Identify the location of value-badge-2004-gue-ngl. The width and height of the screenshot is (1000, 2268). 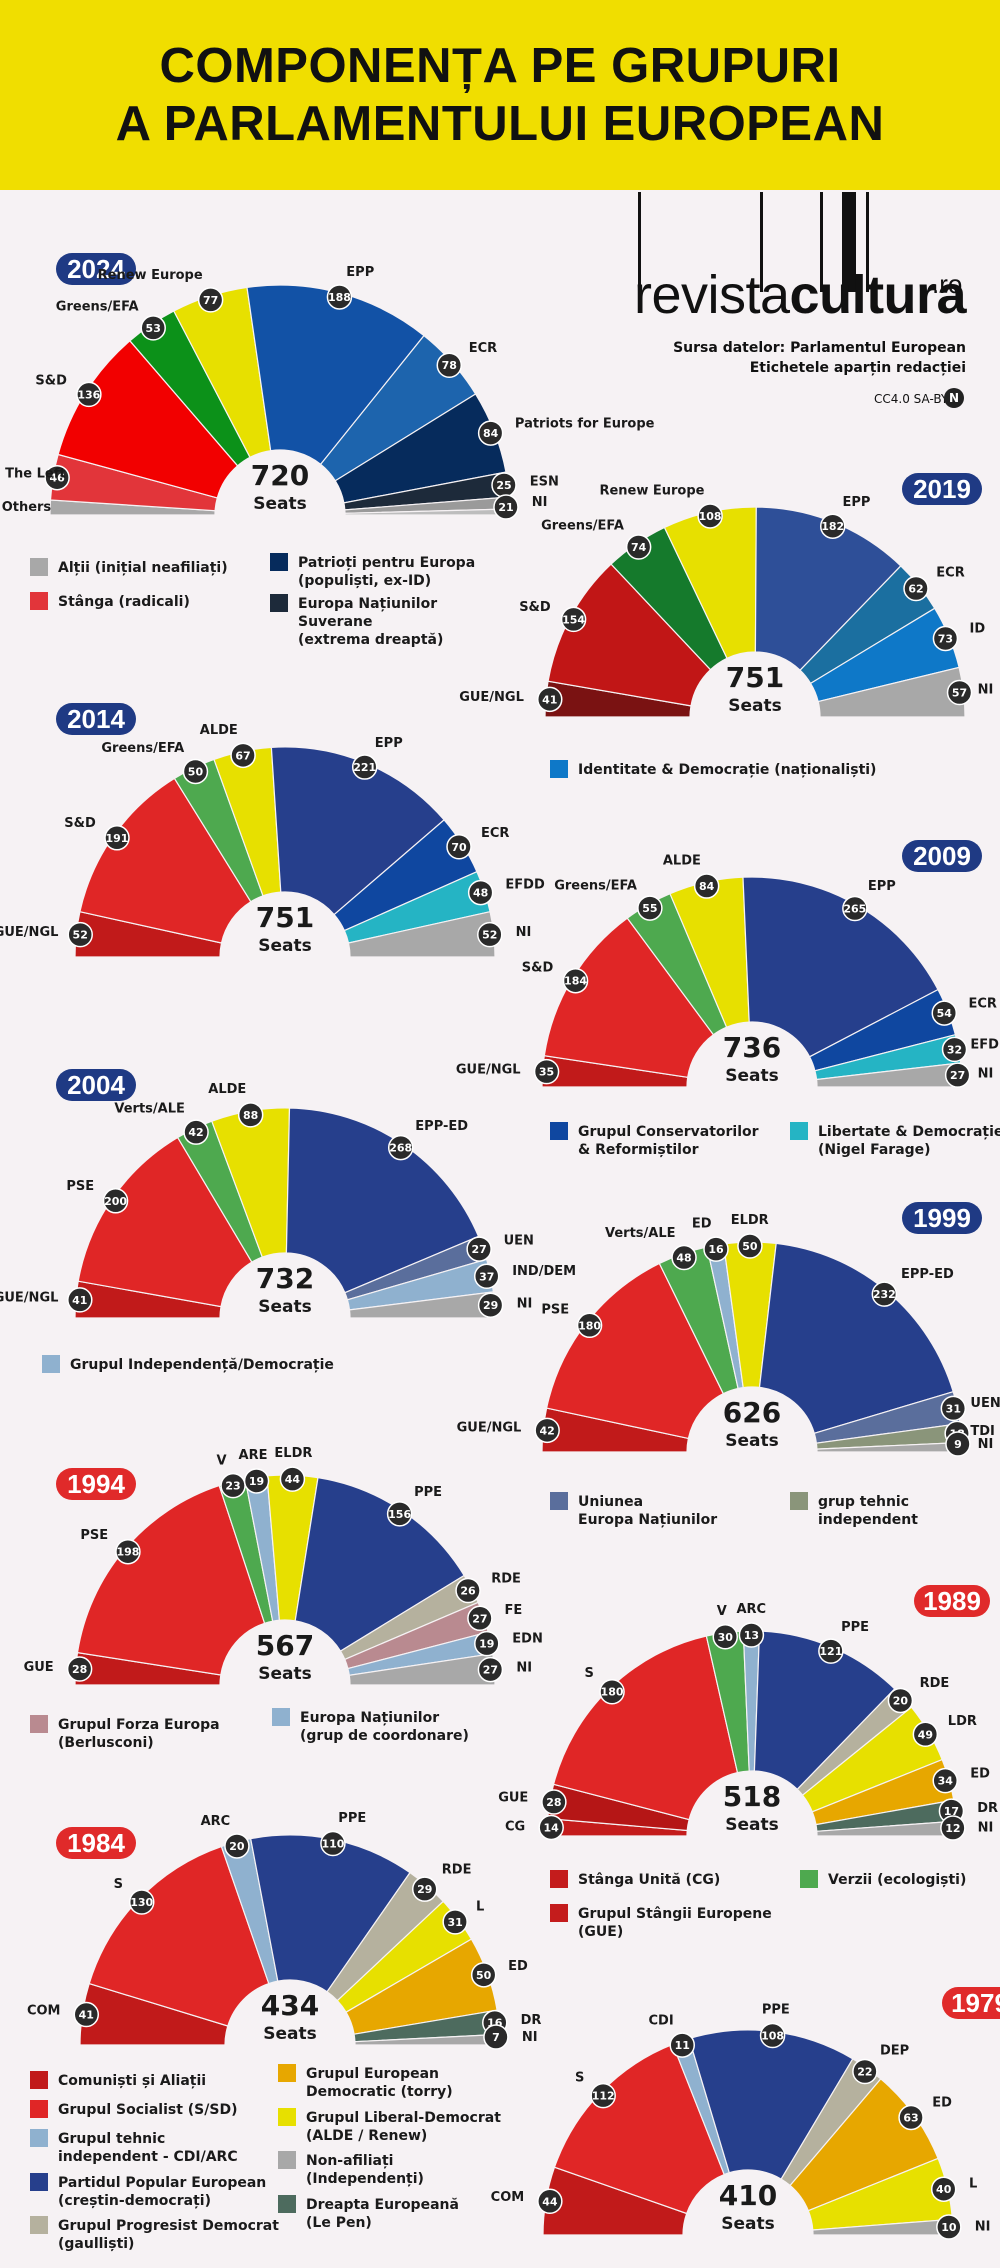
(80, 1300).